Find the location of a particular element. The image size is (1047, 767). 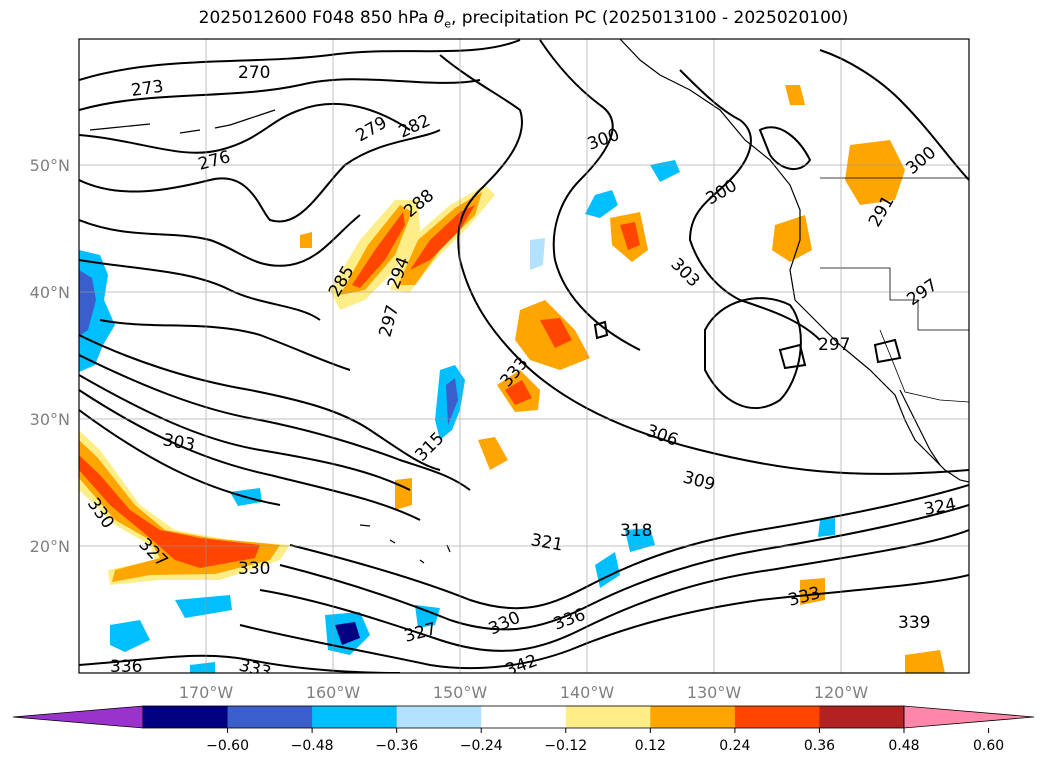

contour-label: 318 is located at coordinates (636, 531).